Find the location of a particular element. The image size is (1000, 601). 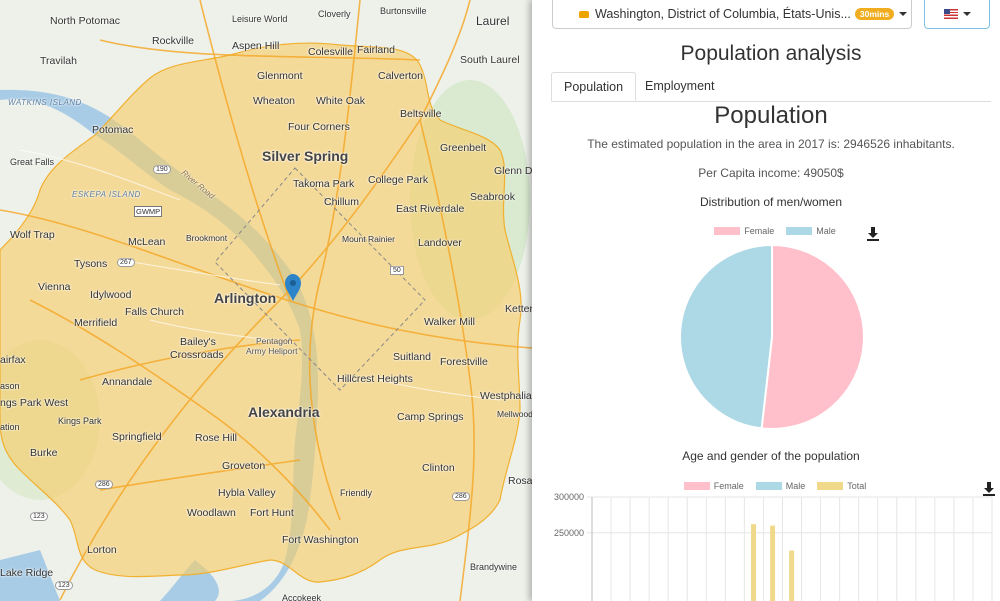

map-label: Great Falls is located at coordinates (32, 162).